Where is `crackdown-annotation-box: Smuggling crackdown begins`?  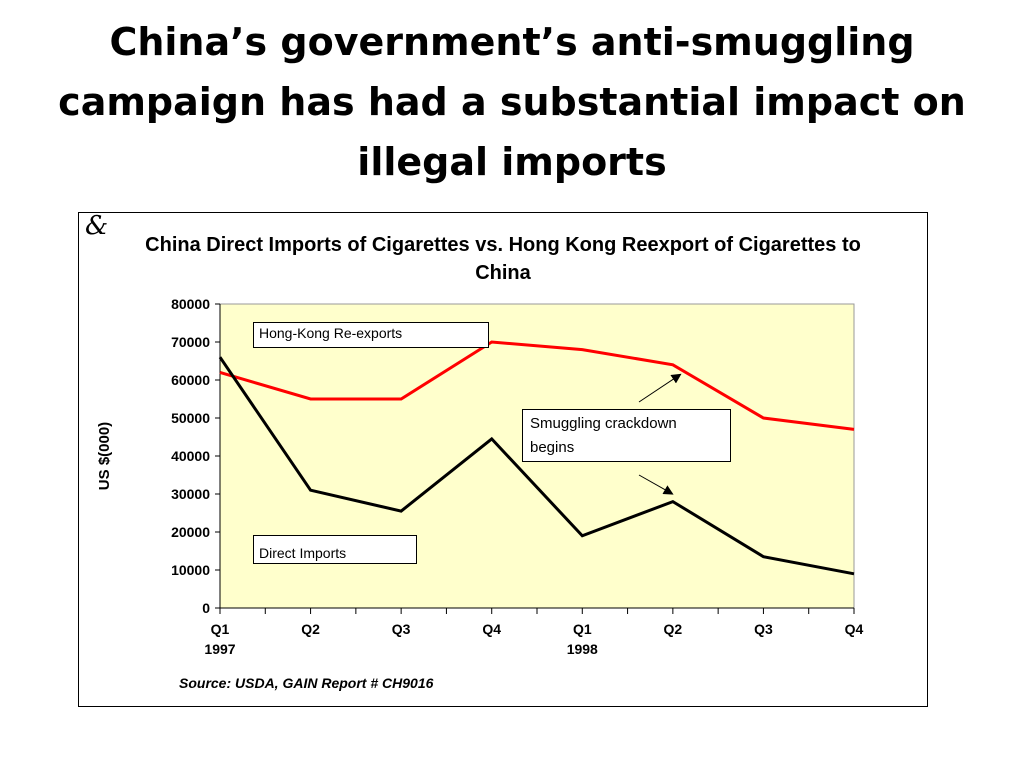
crackdown-annotation-box: Smuggling crackdown begins is located at coordinates (626, 435).